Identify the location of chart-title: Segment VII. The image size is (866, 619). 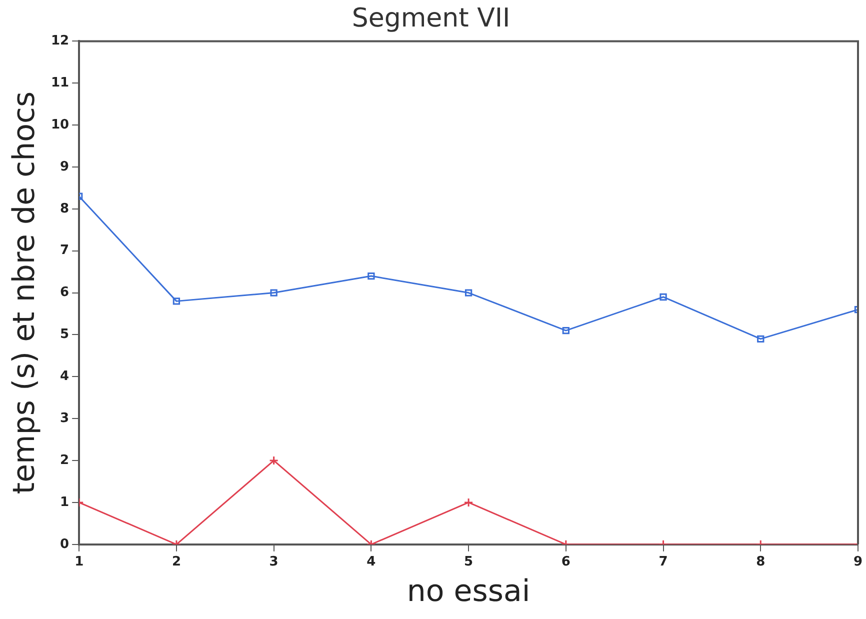
(431, 18).